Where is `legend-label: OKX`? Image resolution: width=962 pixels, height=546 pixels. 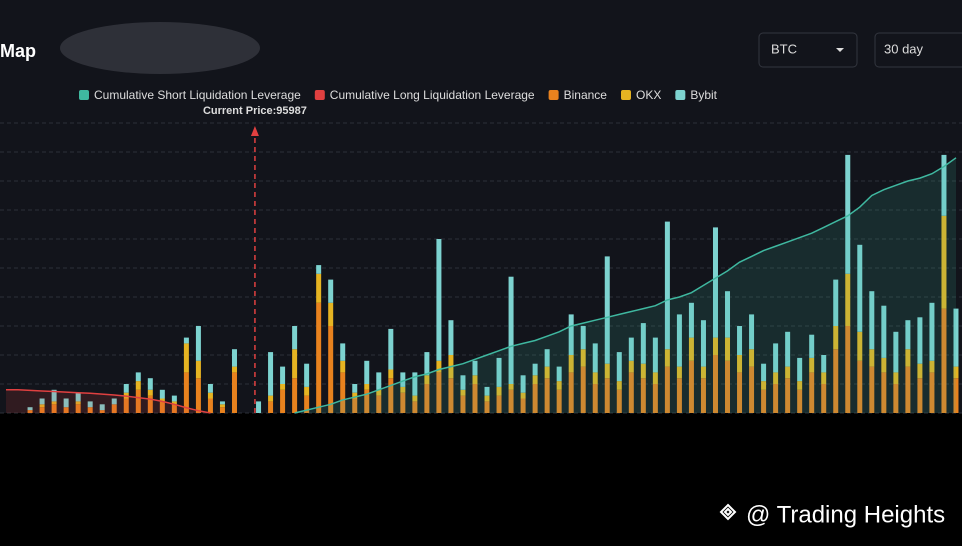 legend-label: OKX is located at coordinates (648, 95).